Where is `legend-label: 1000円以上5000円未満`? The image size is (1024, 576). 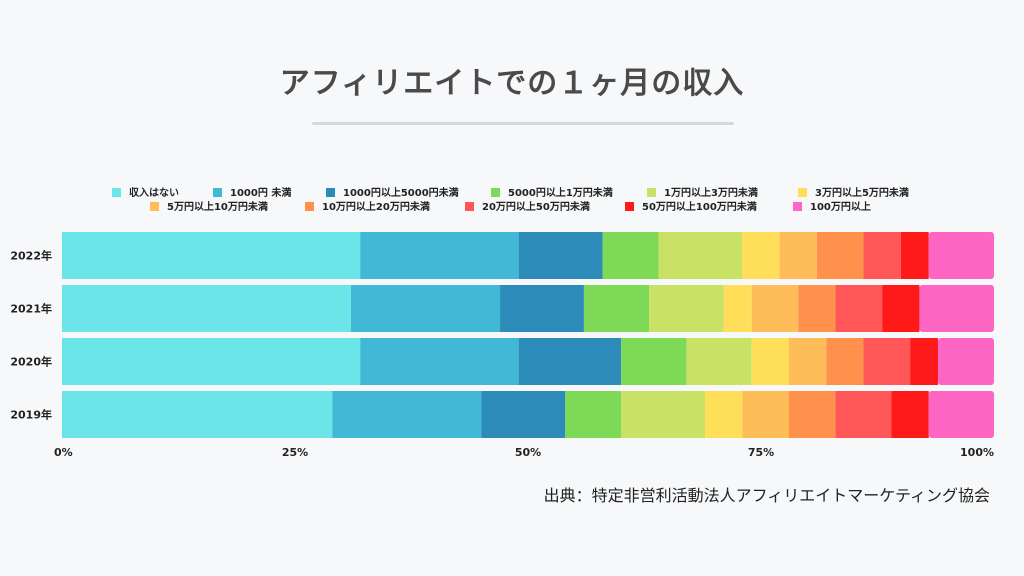 legend-label: 1000円以上5000円未満 is located at coordinates (401, 192).